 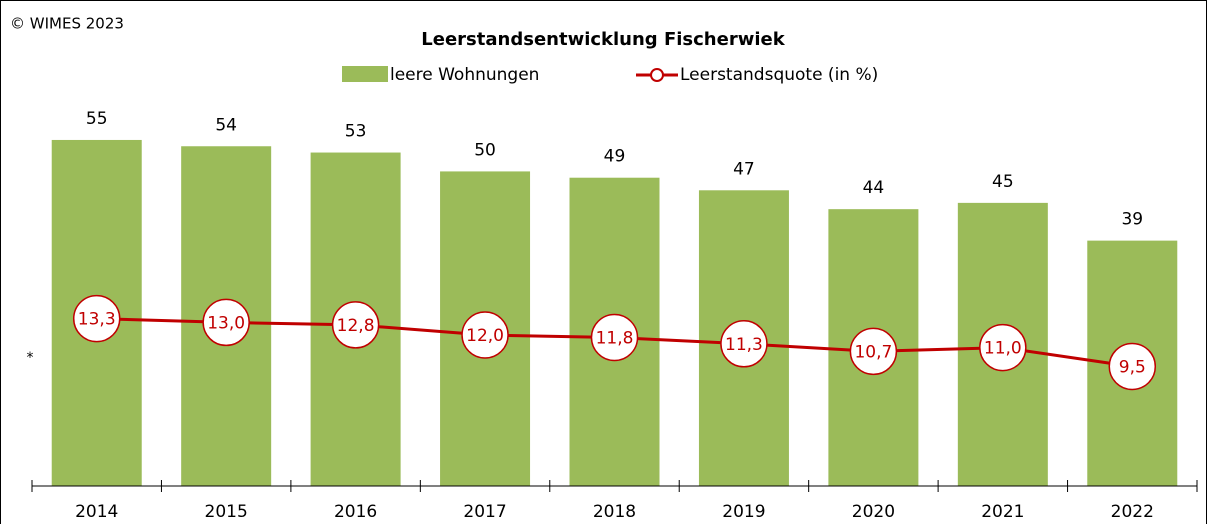 What do you see at coordinates (657, 75) in the screenshot?
I see `legend-marker` at bounding box center [657, 75].